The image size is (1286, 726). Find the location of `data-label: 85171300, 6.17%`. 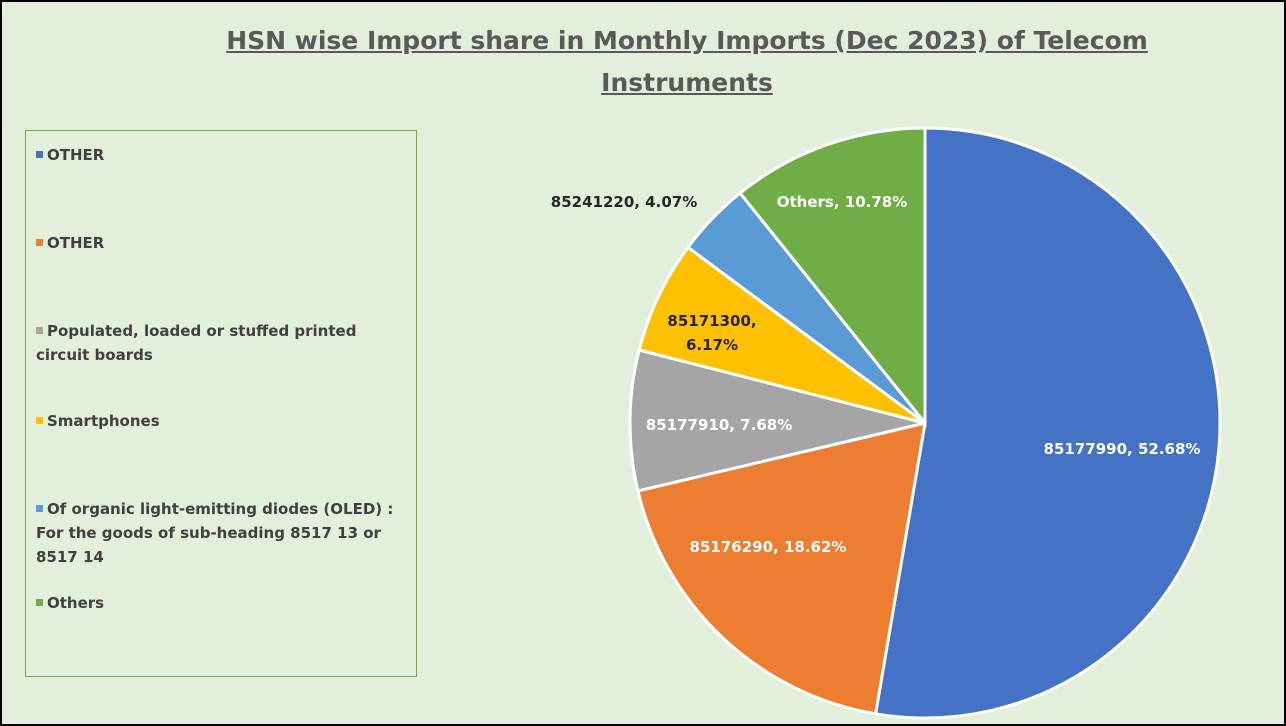

data-label: 85171300, 6.17% is located at coordinates (712, 333).